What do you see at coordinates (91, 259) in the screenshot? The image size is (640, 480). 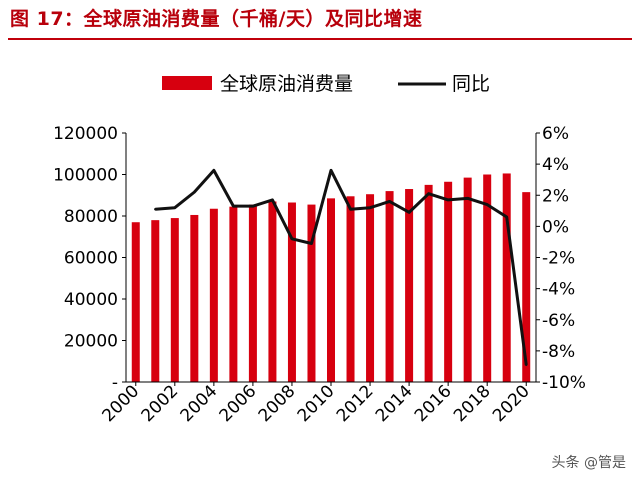 I see `y-left-tick-label: 60000` at bounding box center [91, 259].